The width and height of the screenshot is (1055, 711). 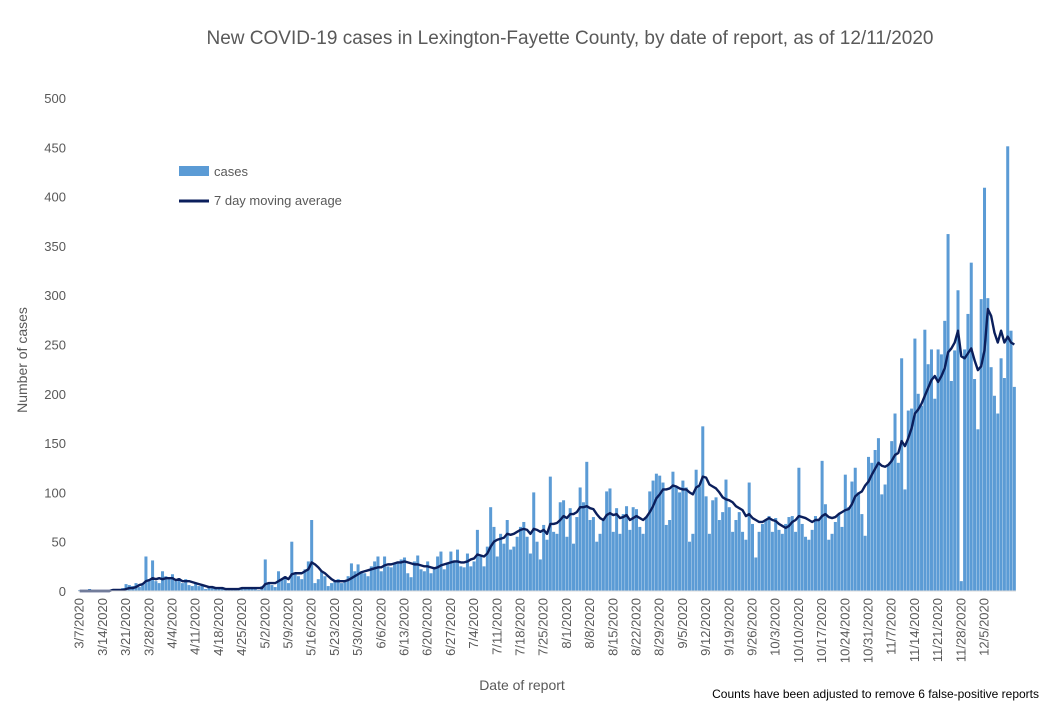 What do you see at coordinates (450, 627) in the screenshot?
I see `x-tick-label: 6/27/2020` at bounding box center [450, 627].